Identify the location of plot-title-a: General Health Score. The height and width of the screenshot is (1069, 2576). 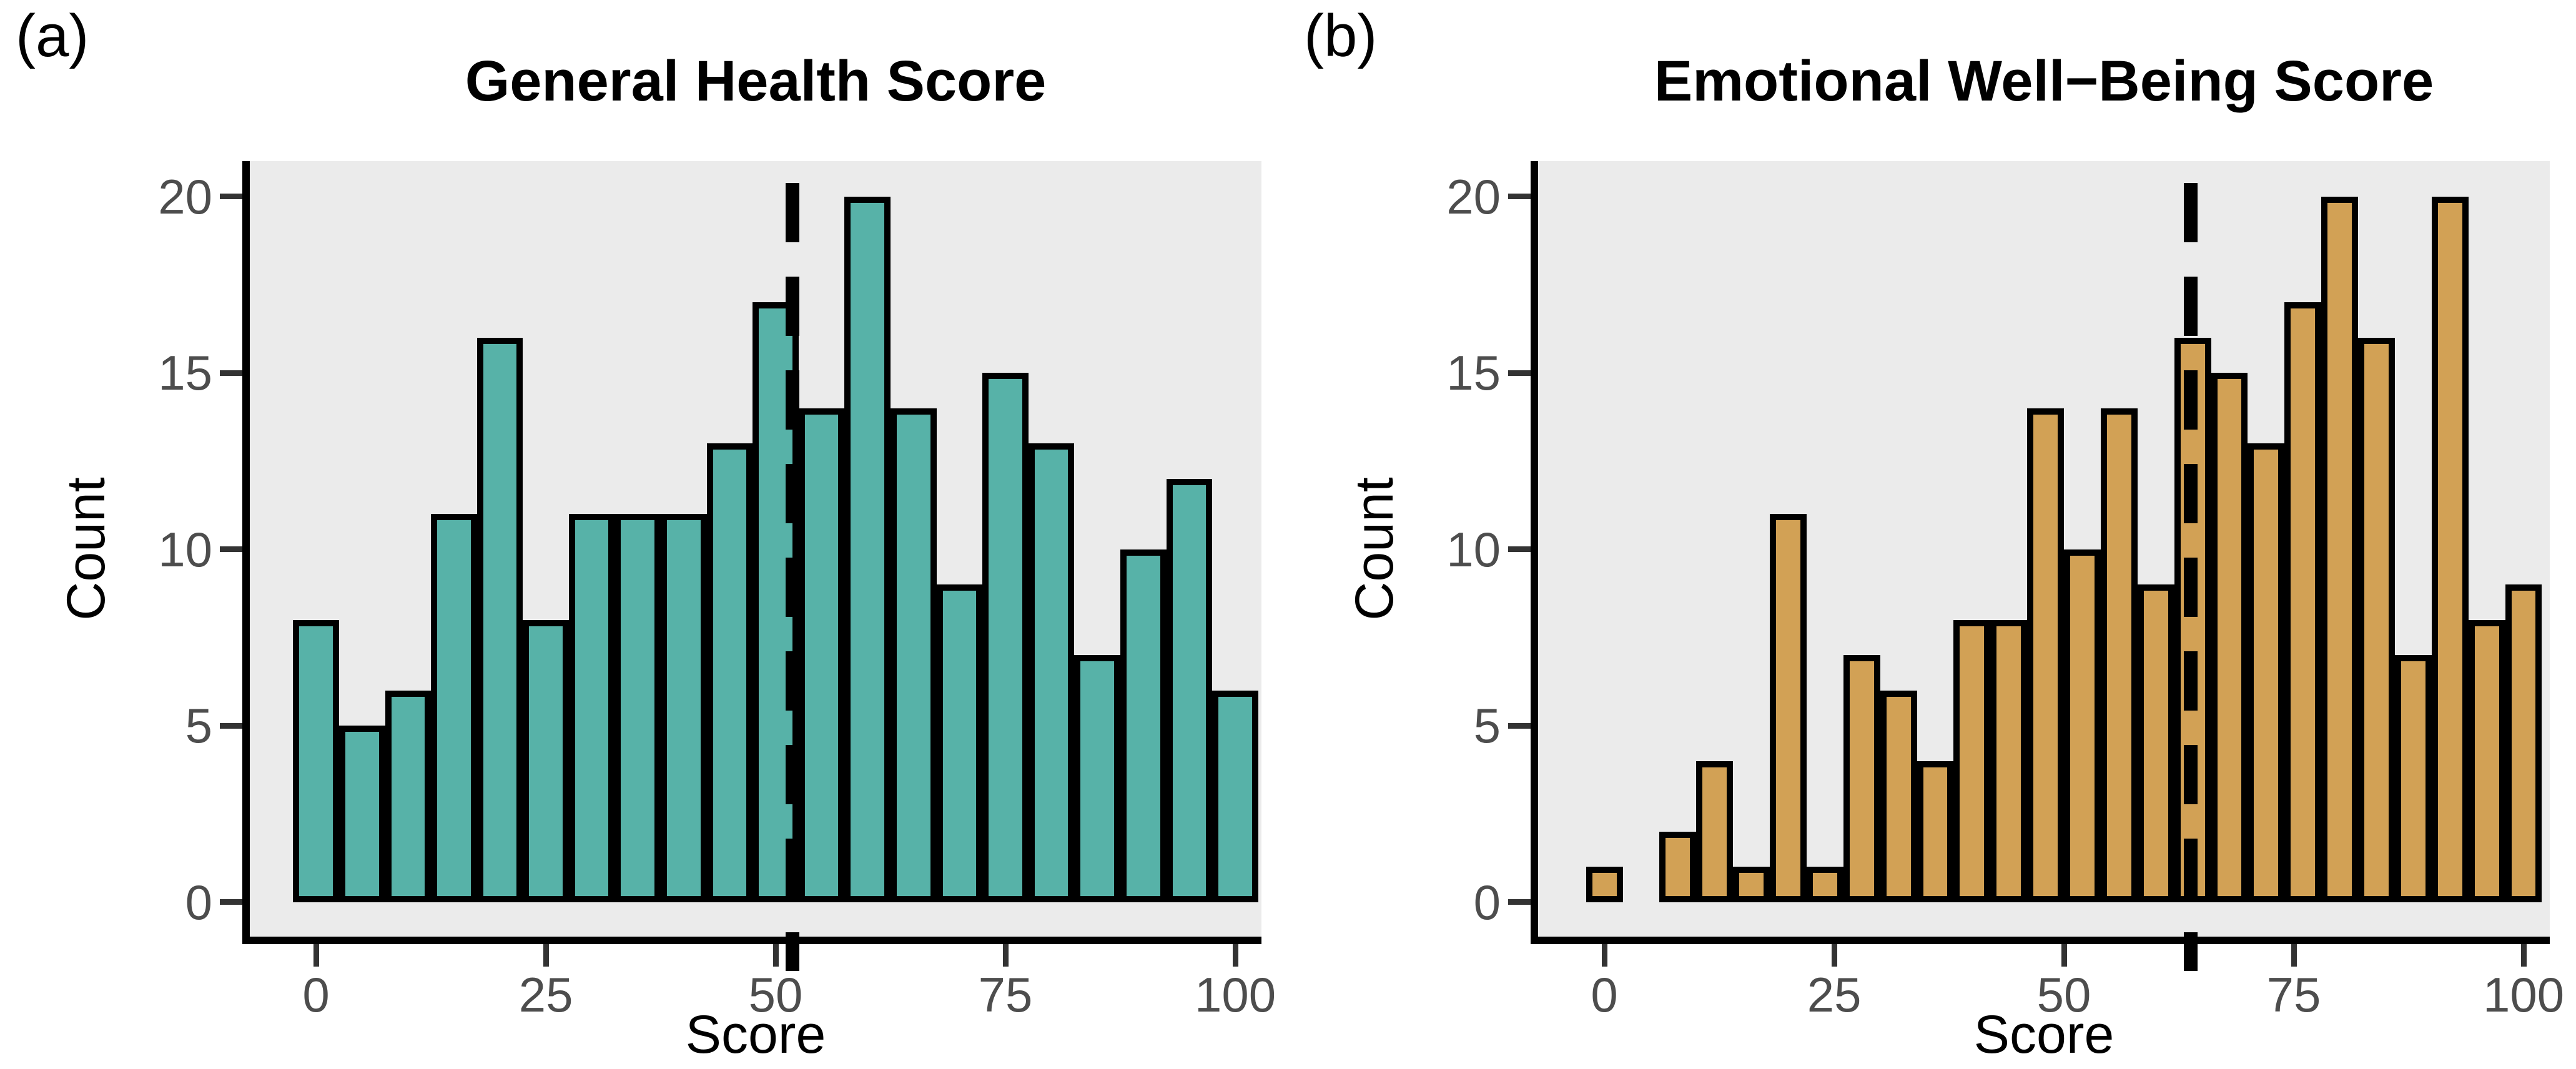
(756, 81).